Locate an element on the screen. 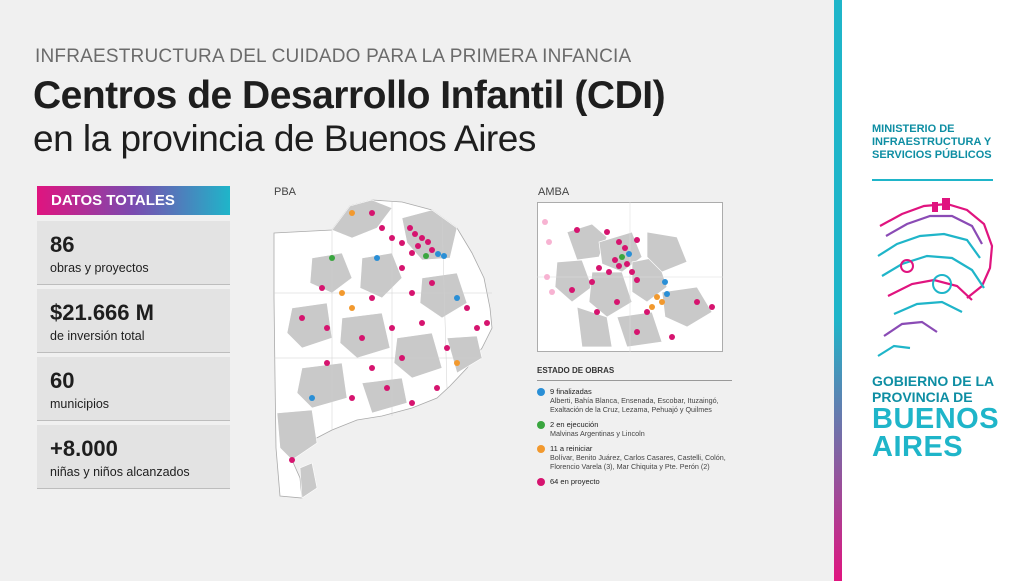  legend-title: ESTADO DE OBRAS is located at coordinates (634, 373).